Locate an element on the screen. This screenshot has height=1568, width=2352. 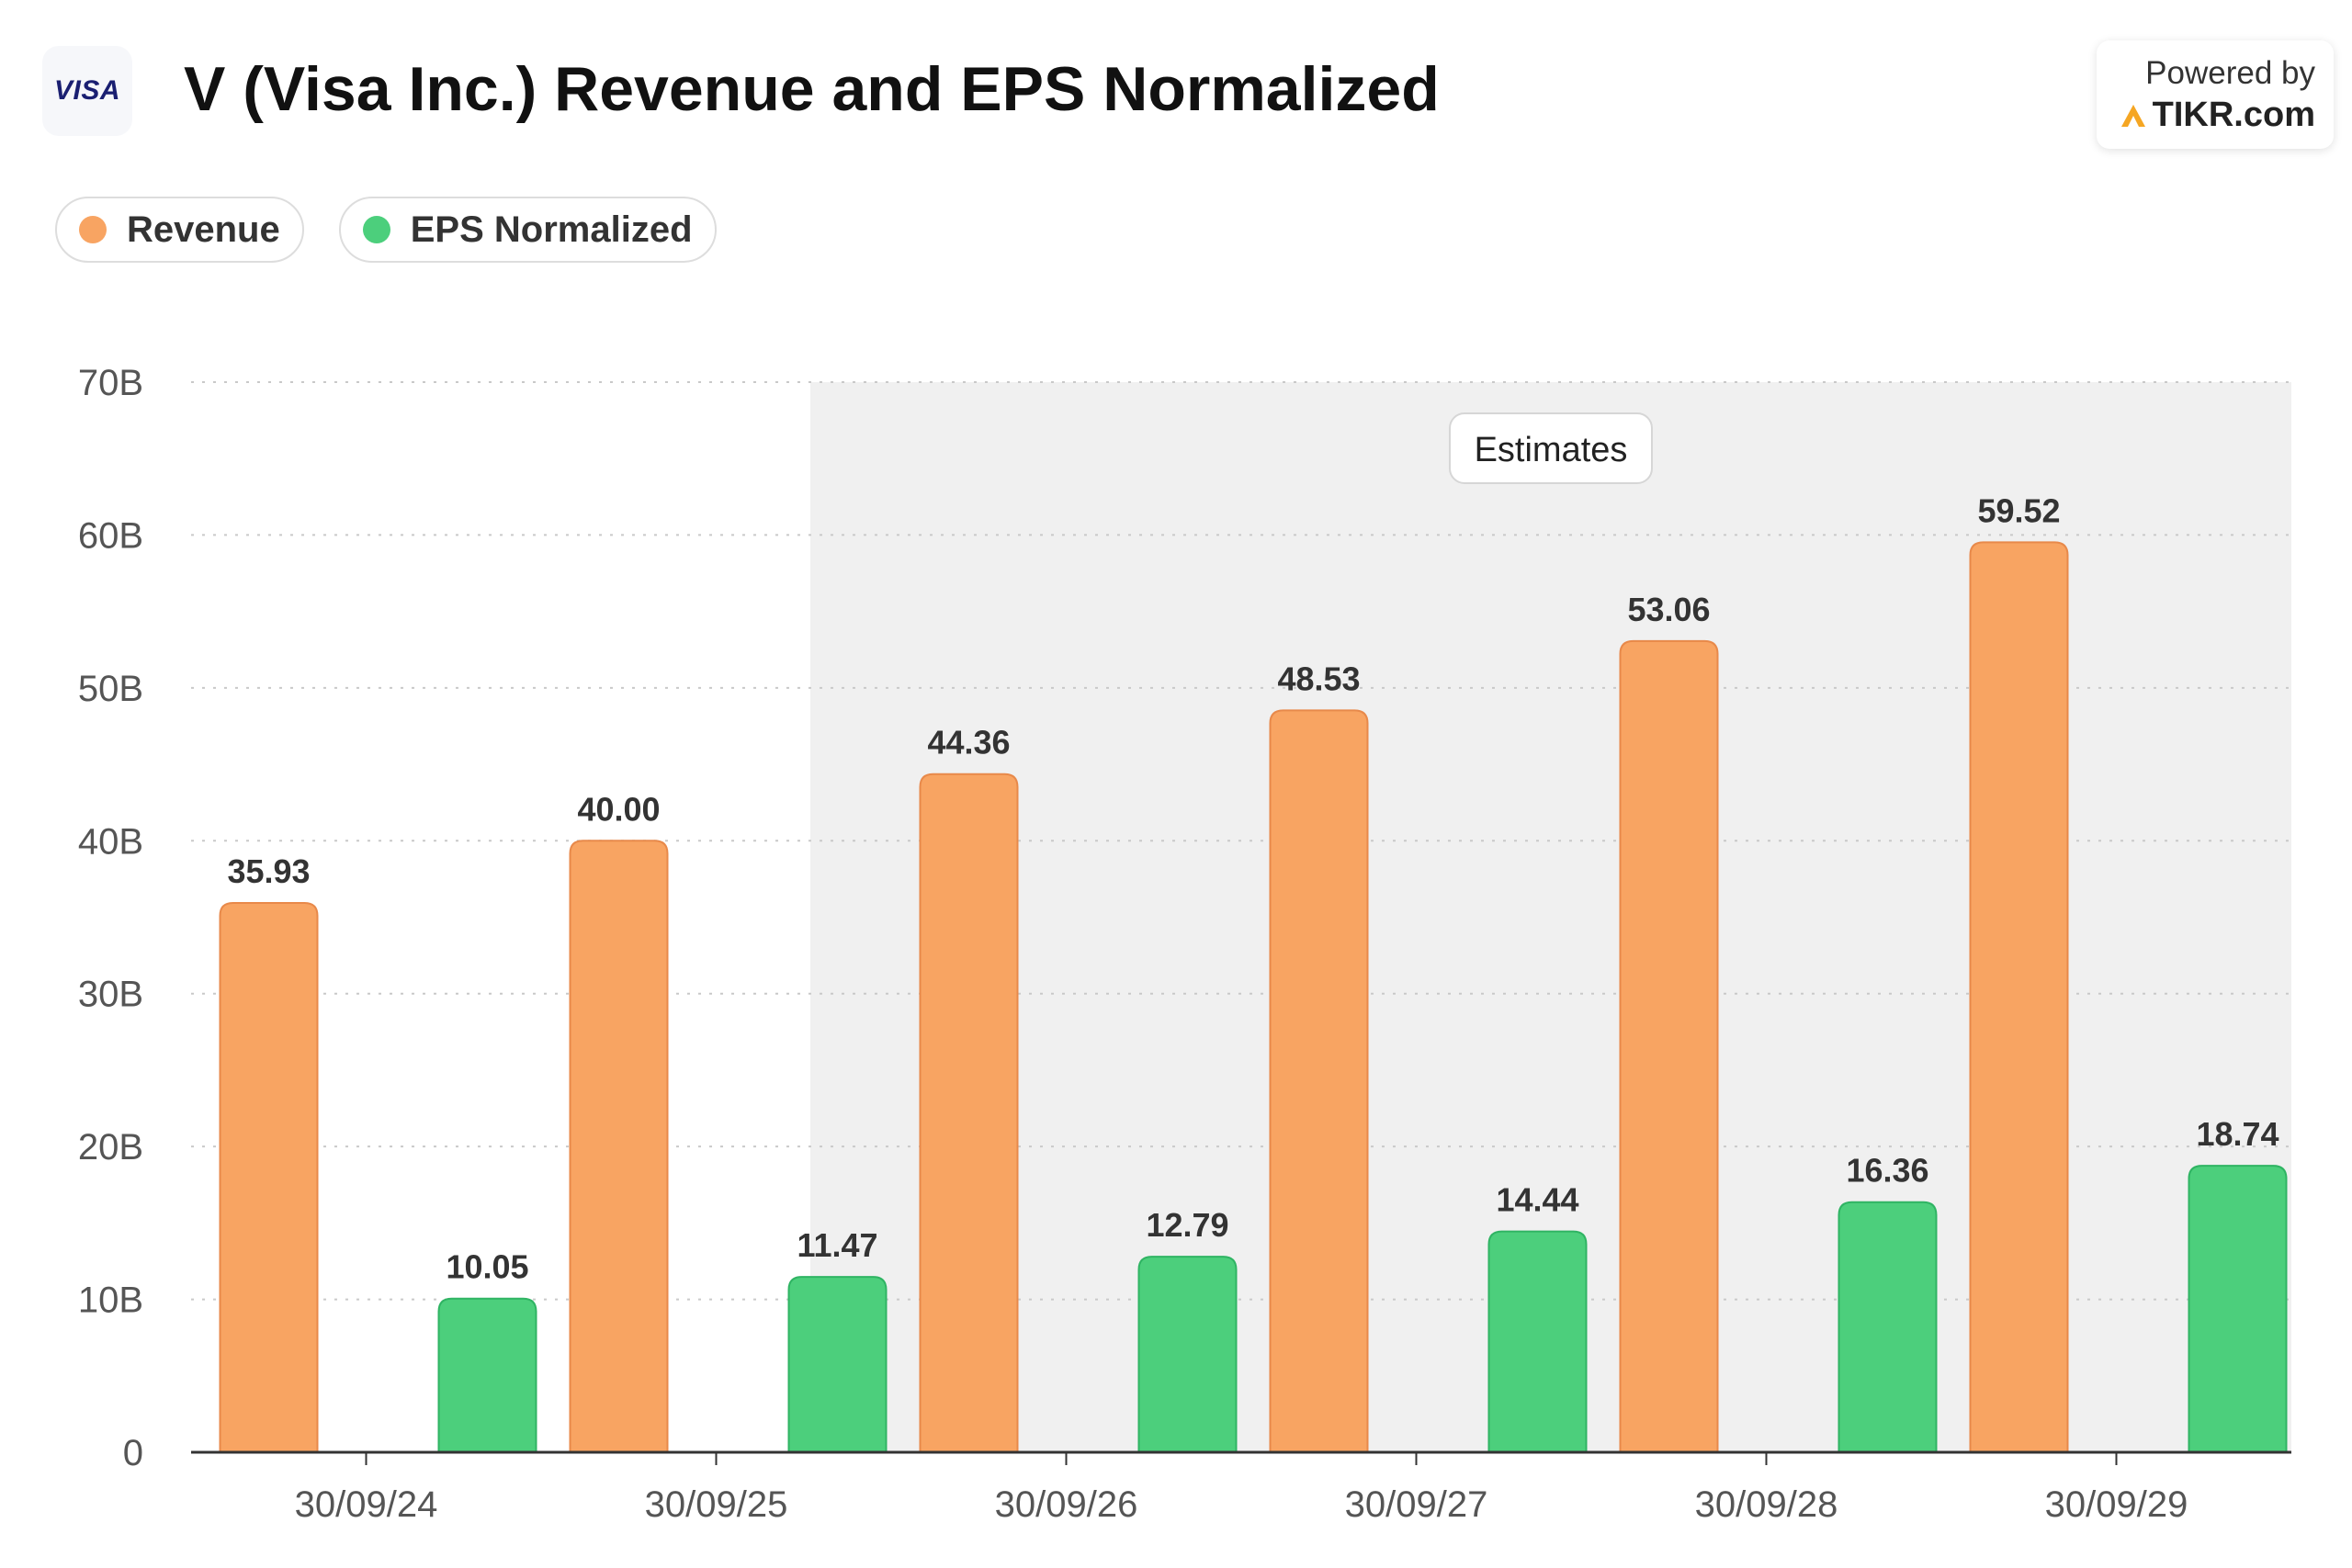
revenue-value-label: 44.36 is located at coordinates (969, 743).